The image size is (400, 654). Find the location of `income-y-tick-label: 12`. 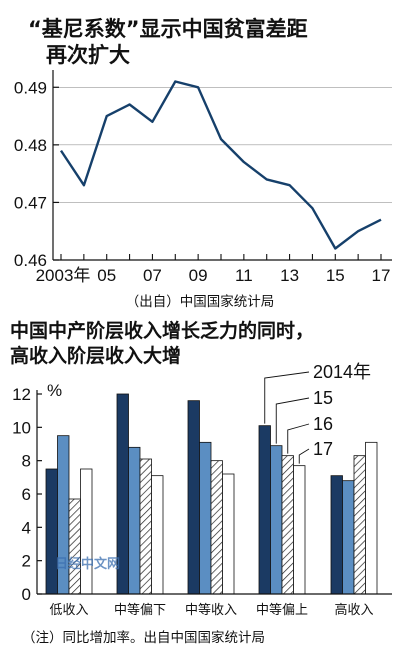

income-y-tick-label: 12 is located at coordinates (21, 394).